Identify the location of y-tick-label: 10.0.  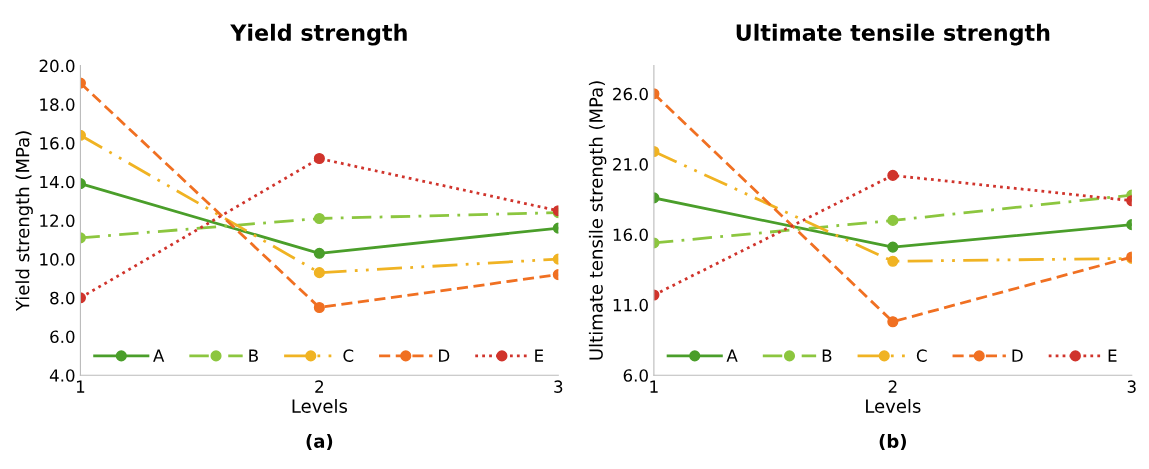
(57, 259).